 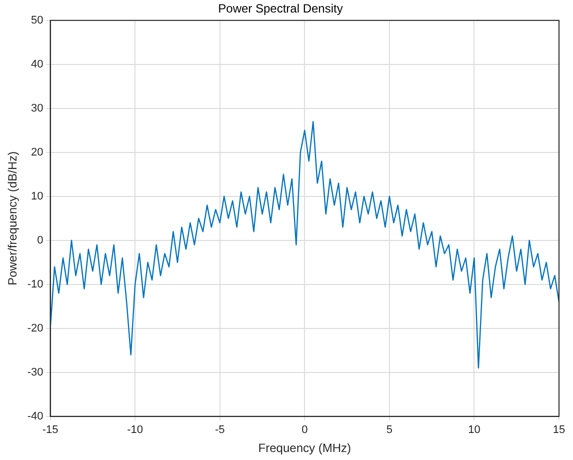 What do you see at coordinates (35, 284) in the screenshot?
I see `y-tick-label: -10` at bounding box center [35, 284].